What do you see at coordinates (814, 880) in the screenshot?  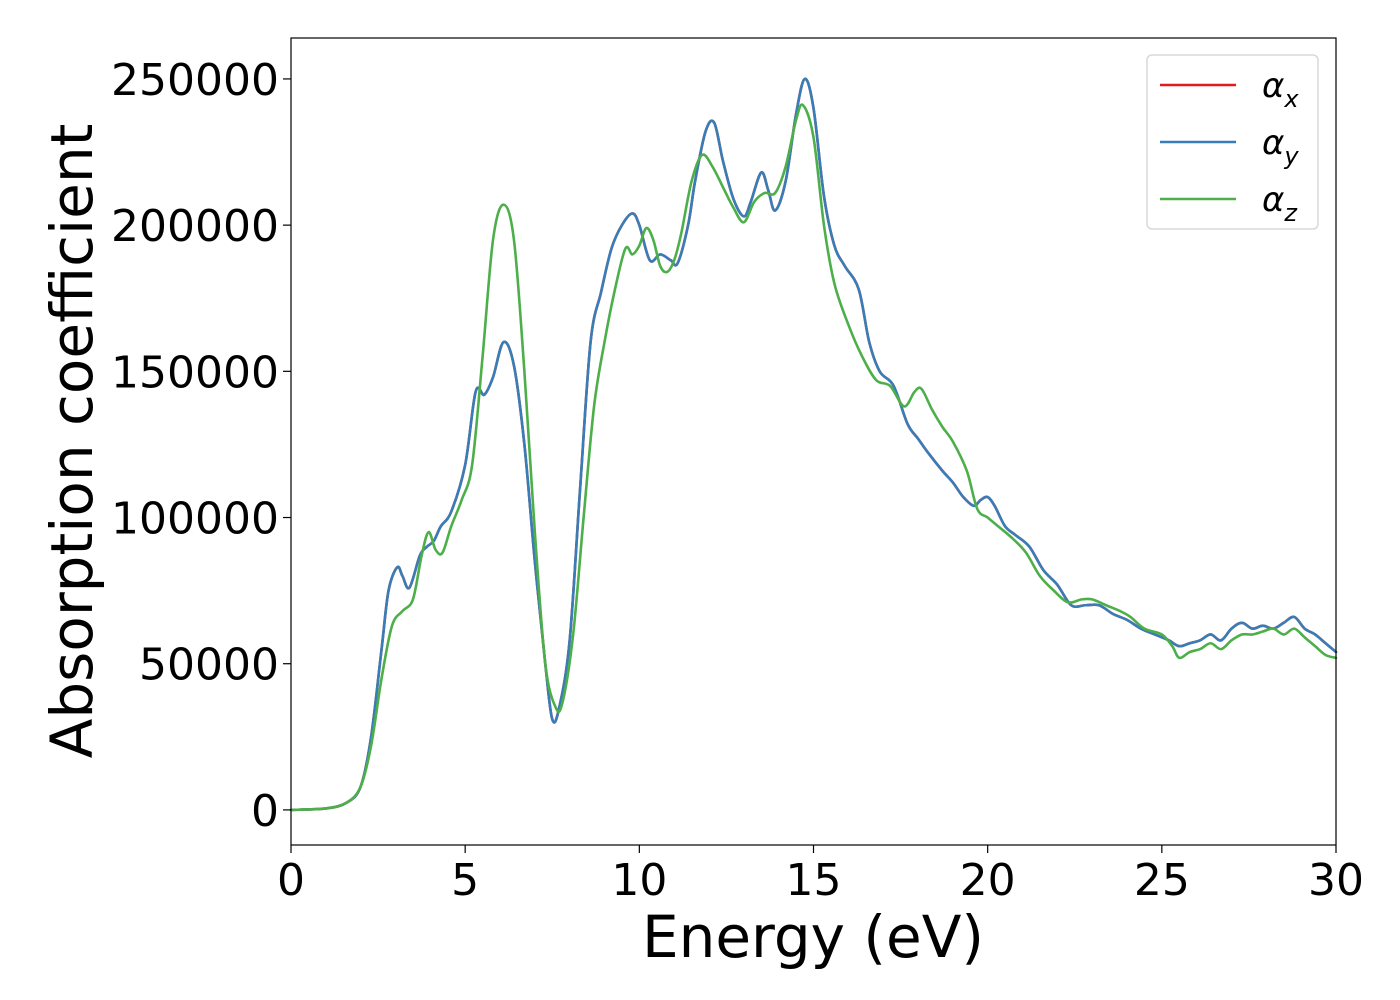 I see `x-tick-label: 15` at bounding box center [814, 880].